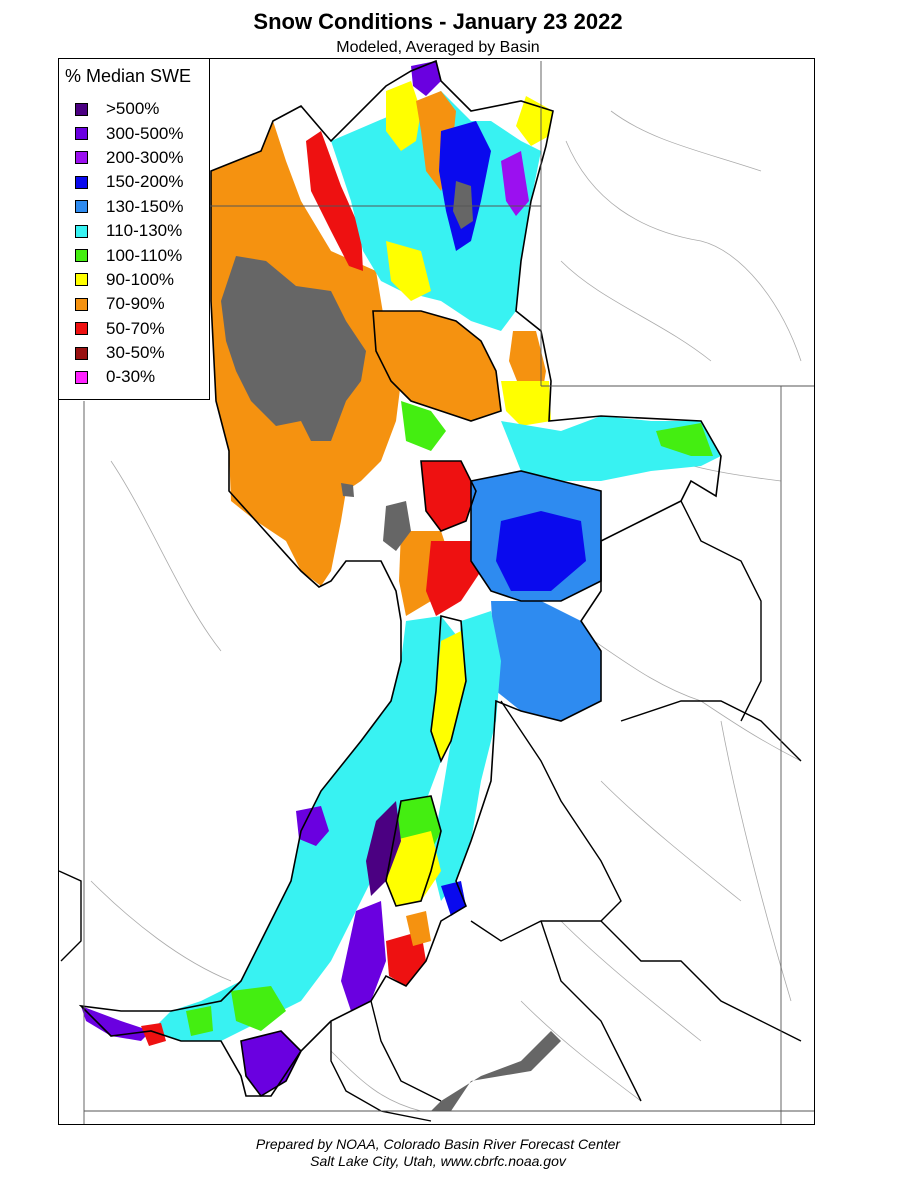  I want to click on legend-item: 50-70%, so click(129, 329).